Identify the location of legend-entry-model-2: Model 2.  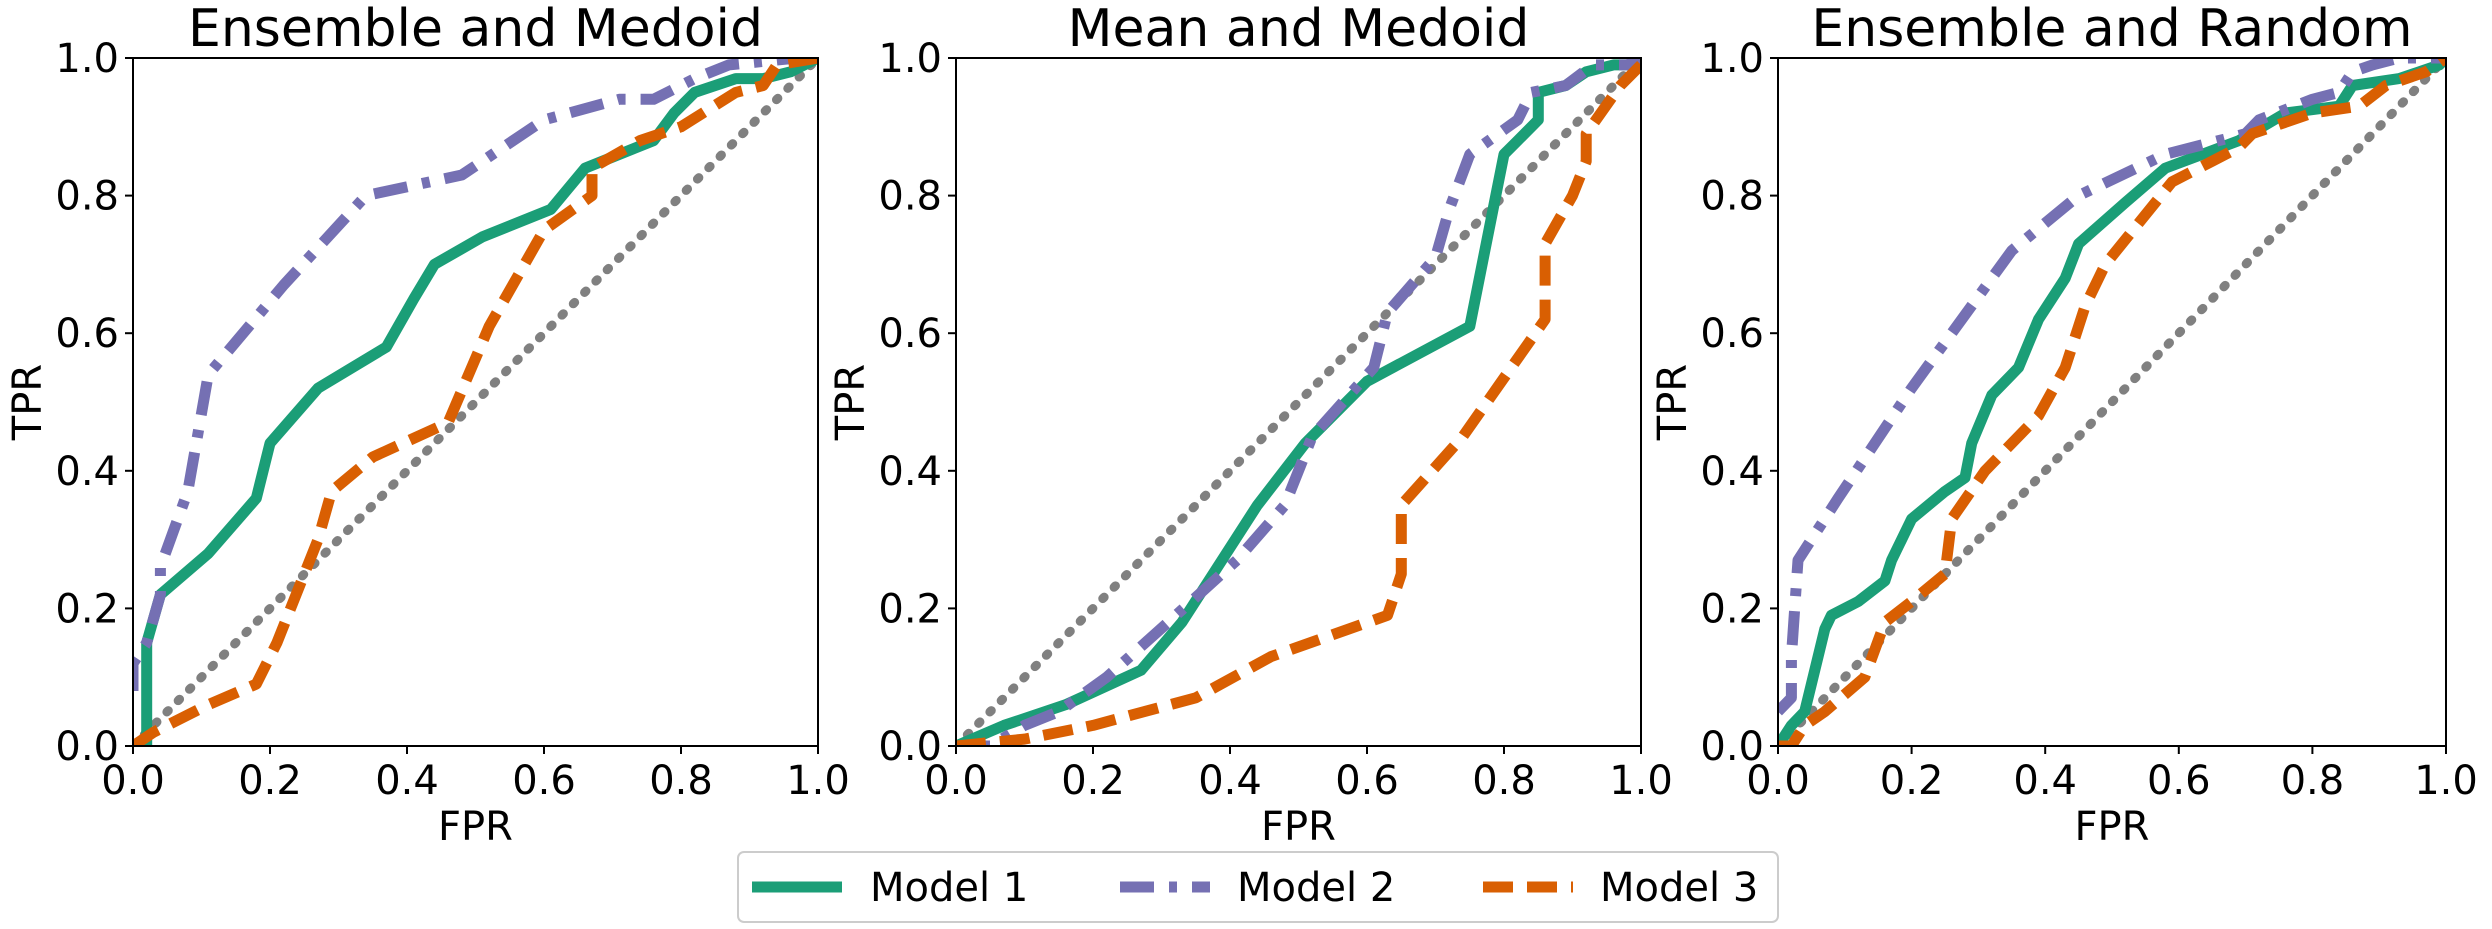
(1257, 888).